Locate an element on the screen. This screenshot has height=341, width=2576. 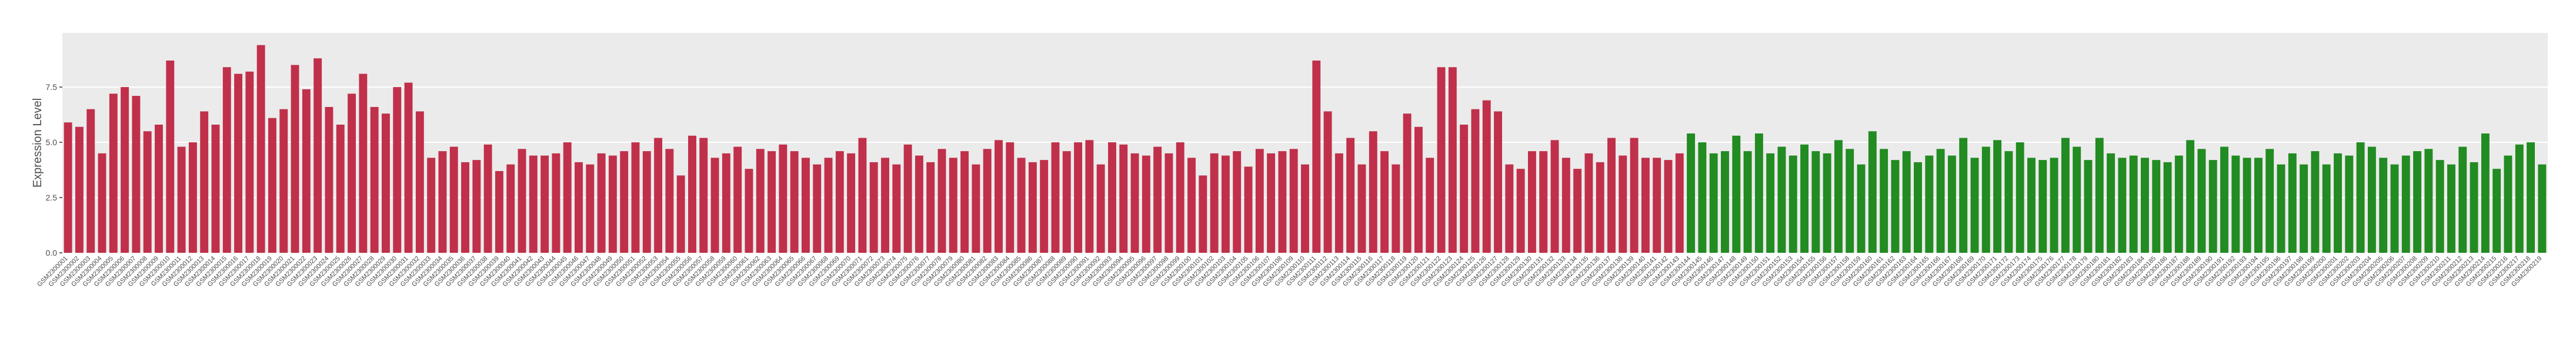
y-tick-label: 0.0 is located at coordinates (52, 253).